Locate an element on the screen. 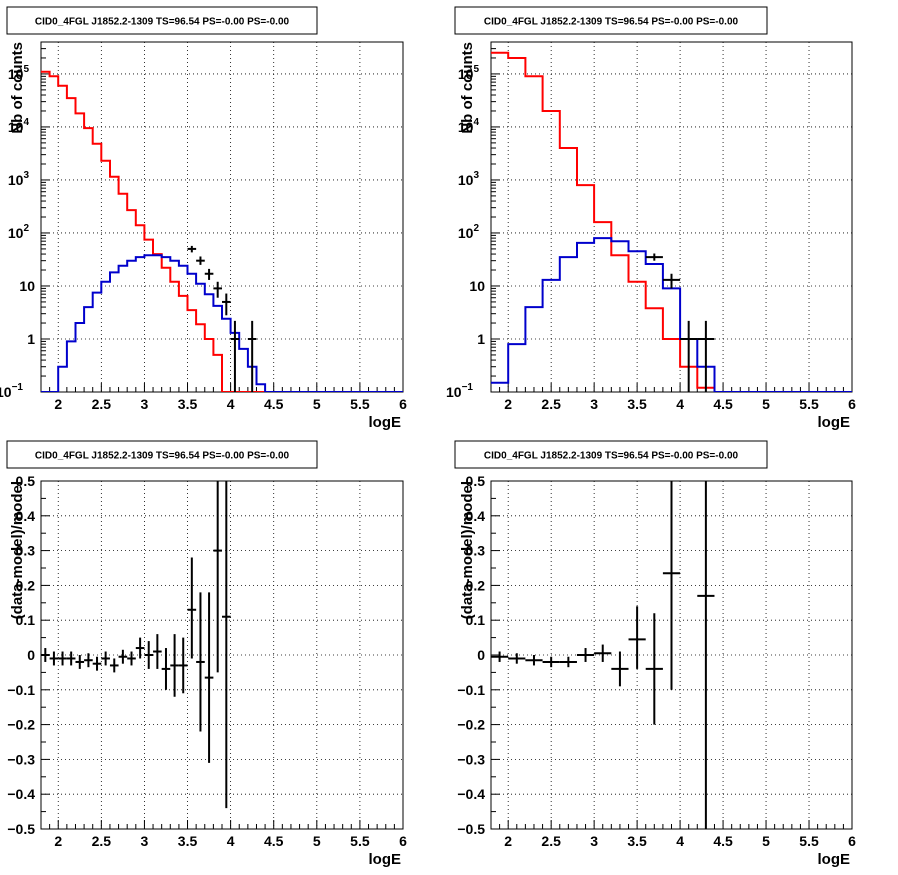 This screenshot has height=875, width=898. x-tick-label: 4 is located at coordinates (231, 404).